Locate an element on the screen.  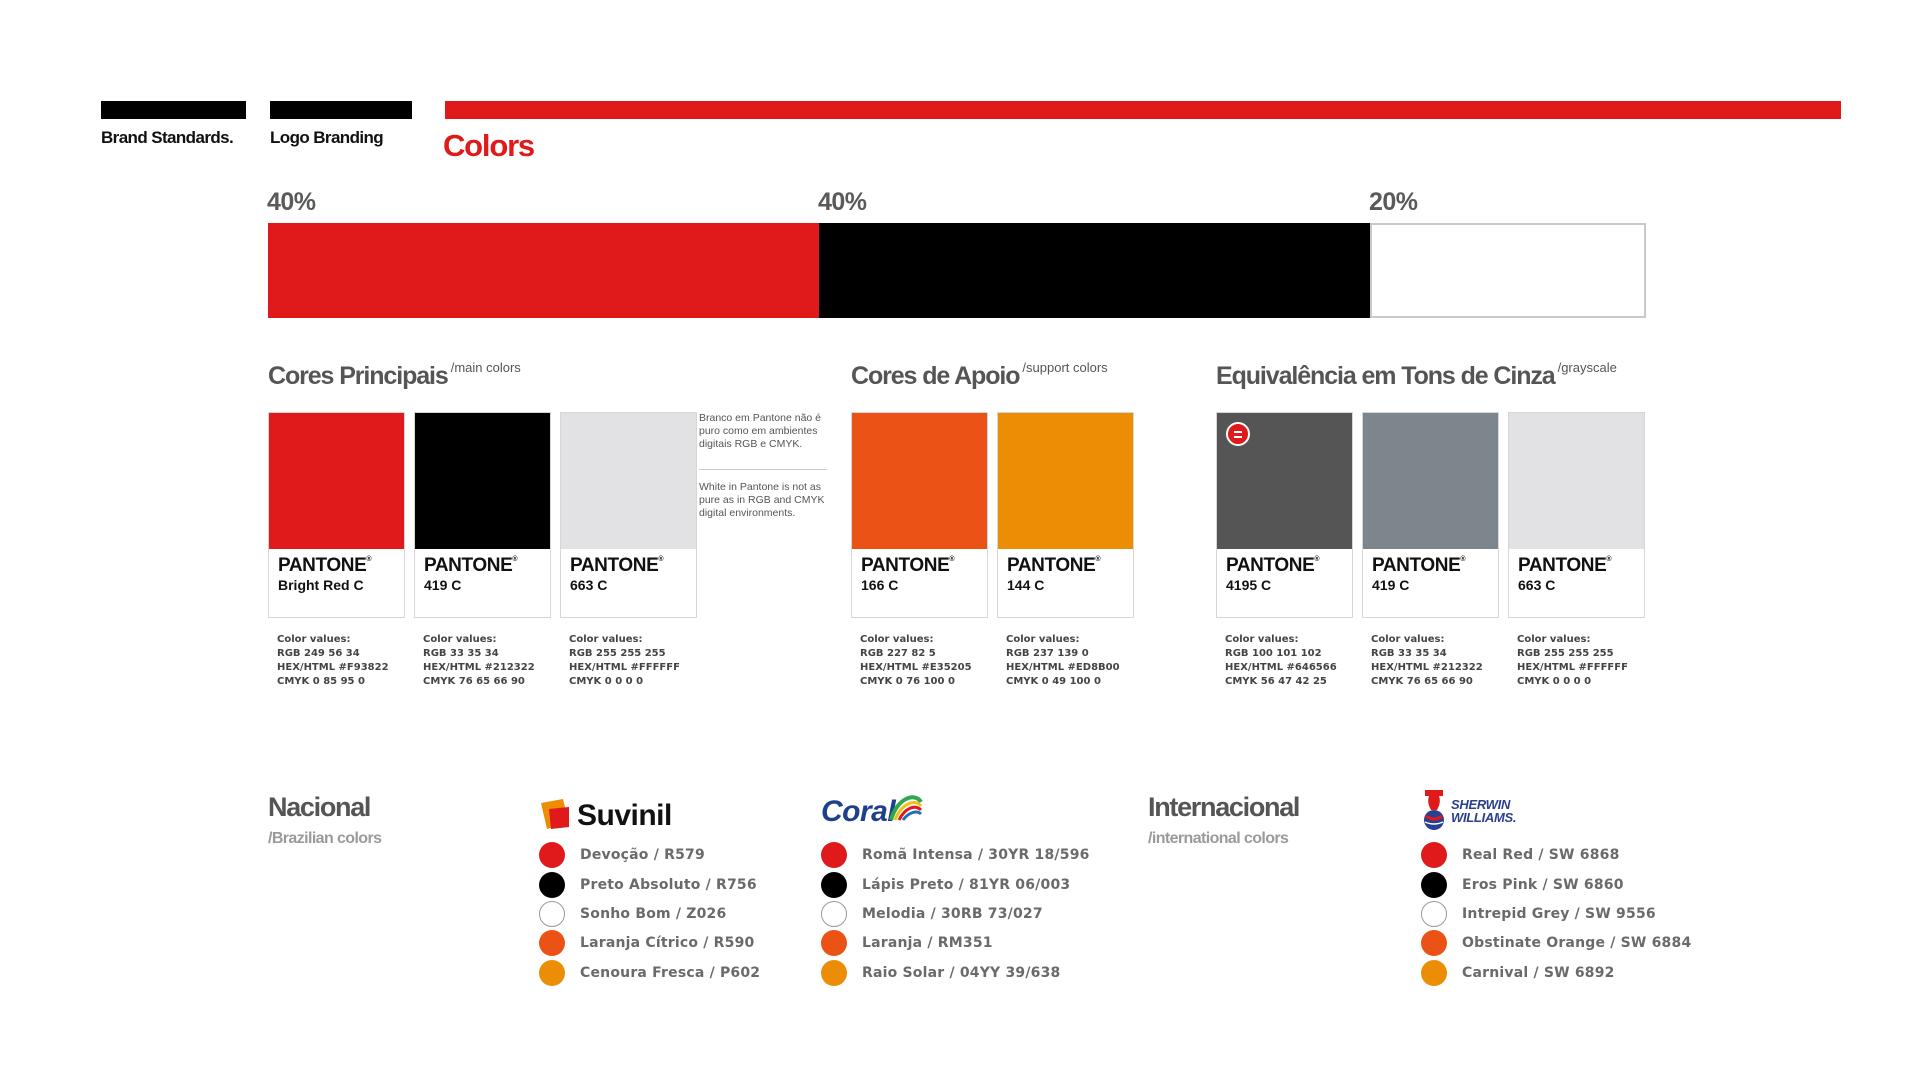
list-item: Lápis Preto / 81YR 06/003 is located at coordinates (945, 885).